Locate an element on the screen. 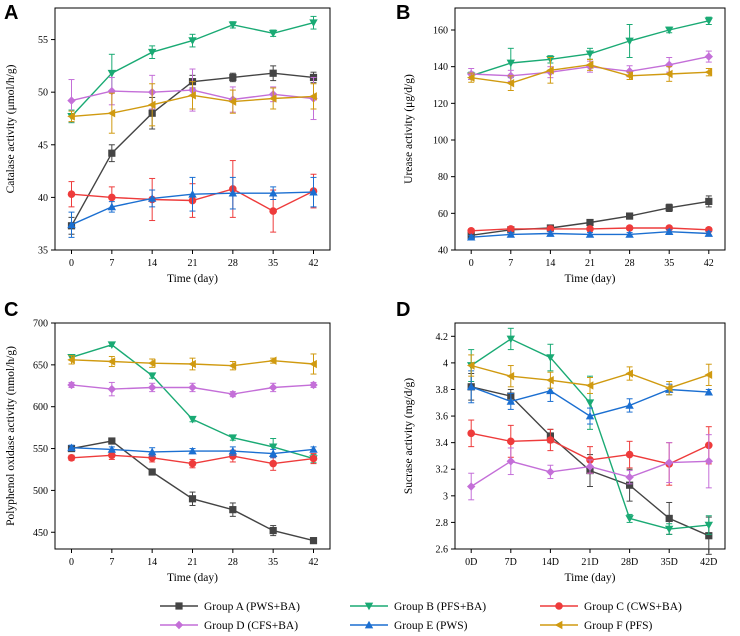 This screenshot has height=636, width=740. y-tick-label-b-1: 60 is located at coordinates (443, 214).